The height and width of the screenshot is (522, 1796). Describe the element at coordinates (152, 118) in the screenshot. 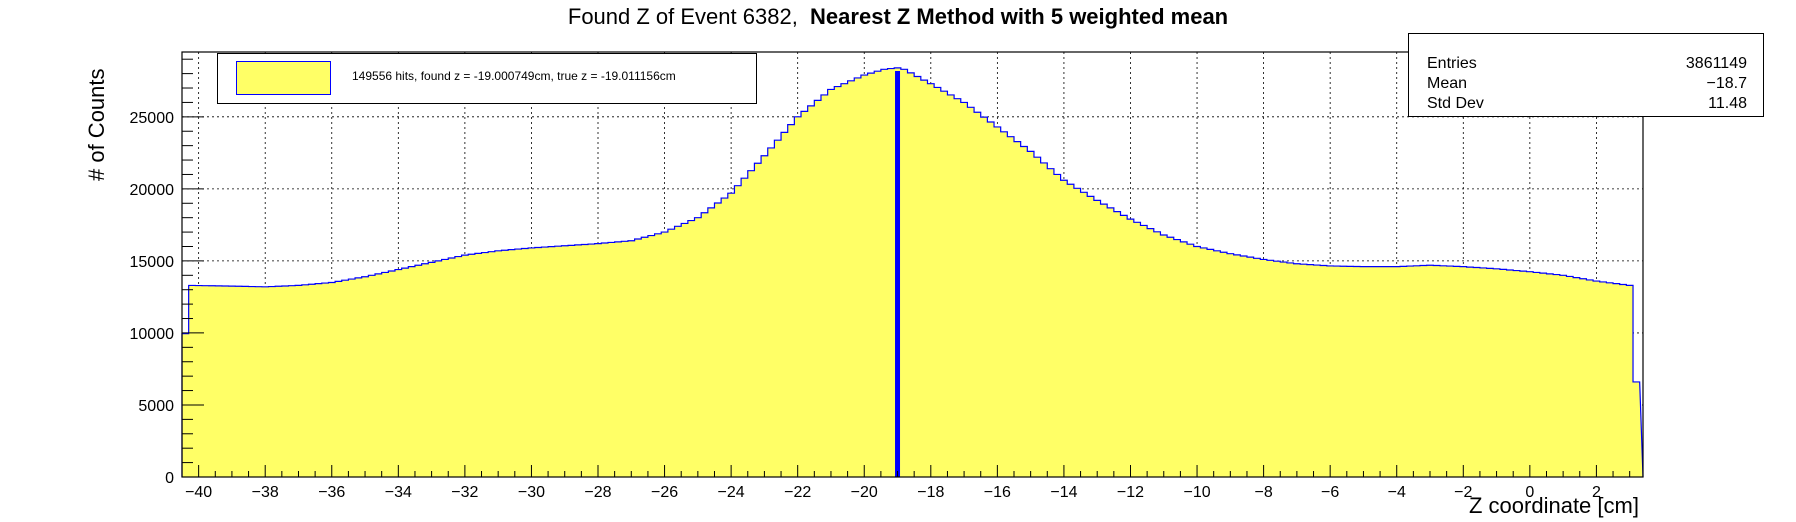

I see `y-tick-label: 25000` at that location.